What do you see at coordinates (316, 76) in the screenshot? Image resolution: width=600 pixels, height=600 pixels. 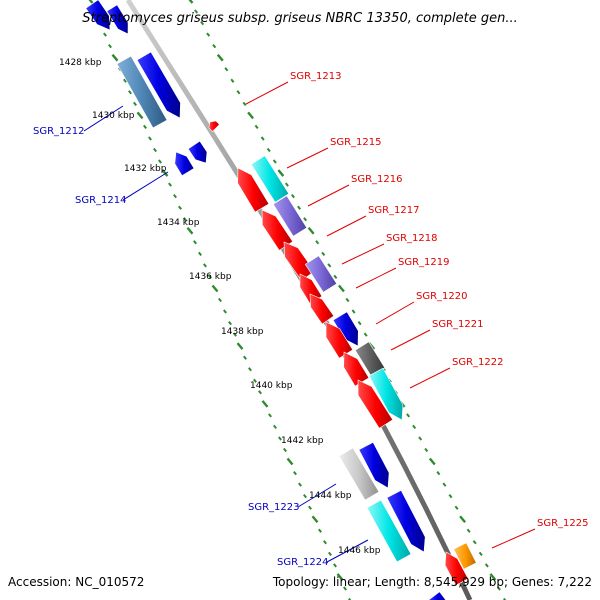 I see `gene-label-sgr-1213: SGR_1213` at bounding box center [316, 76].